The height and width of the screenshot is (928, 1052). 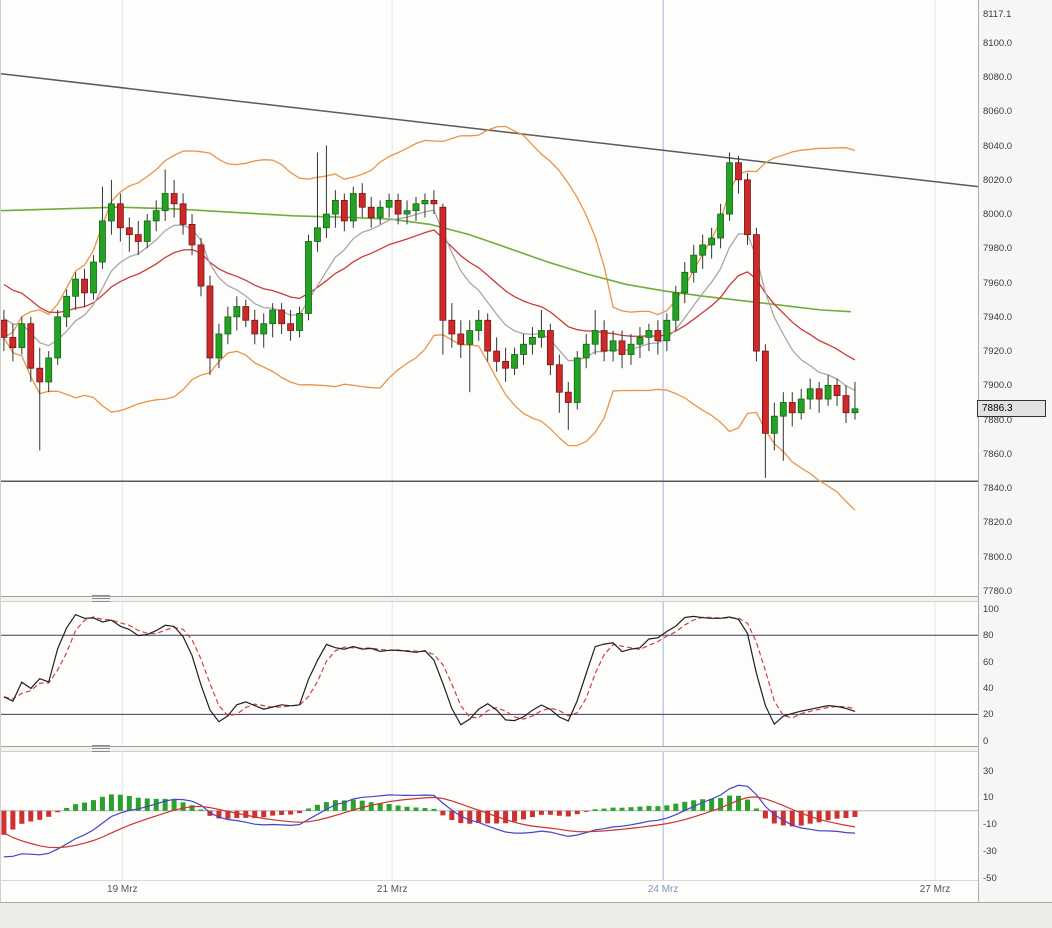 What do you see at coordinates (998, 283) in the screenshot?
I see `price-tick-label: 7960.0` at bounding box center [998, 283].